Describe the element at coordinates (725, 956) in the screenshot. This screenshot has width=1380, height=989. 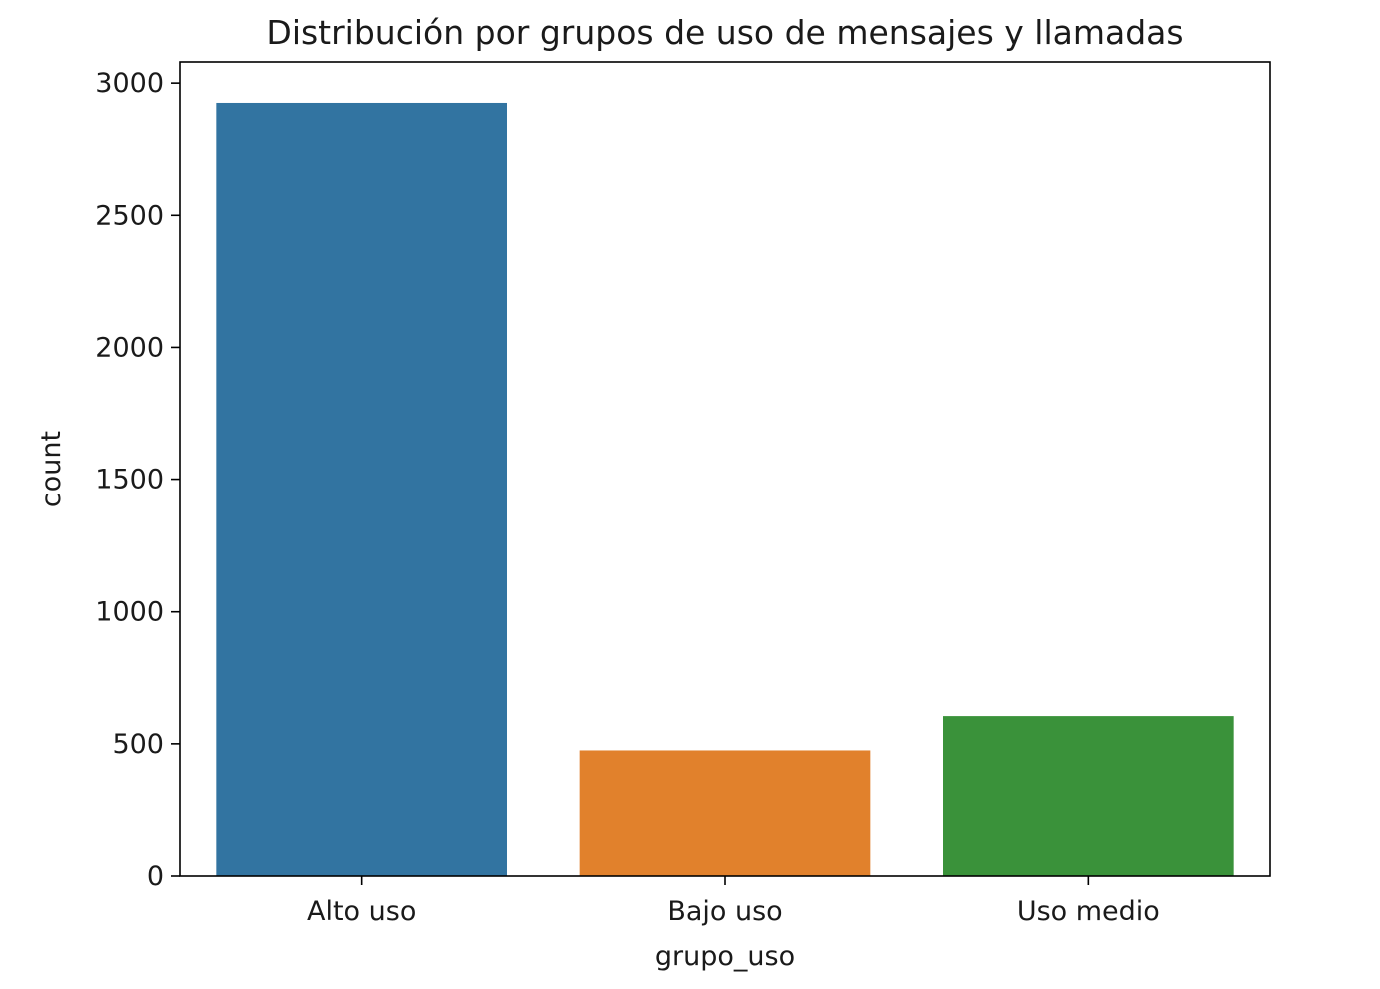
I see `x-axis-label: grupo_uso` at that location.